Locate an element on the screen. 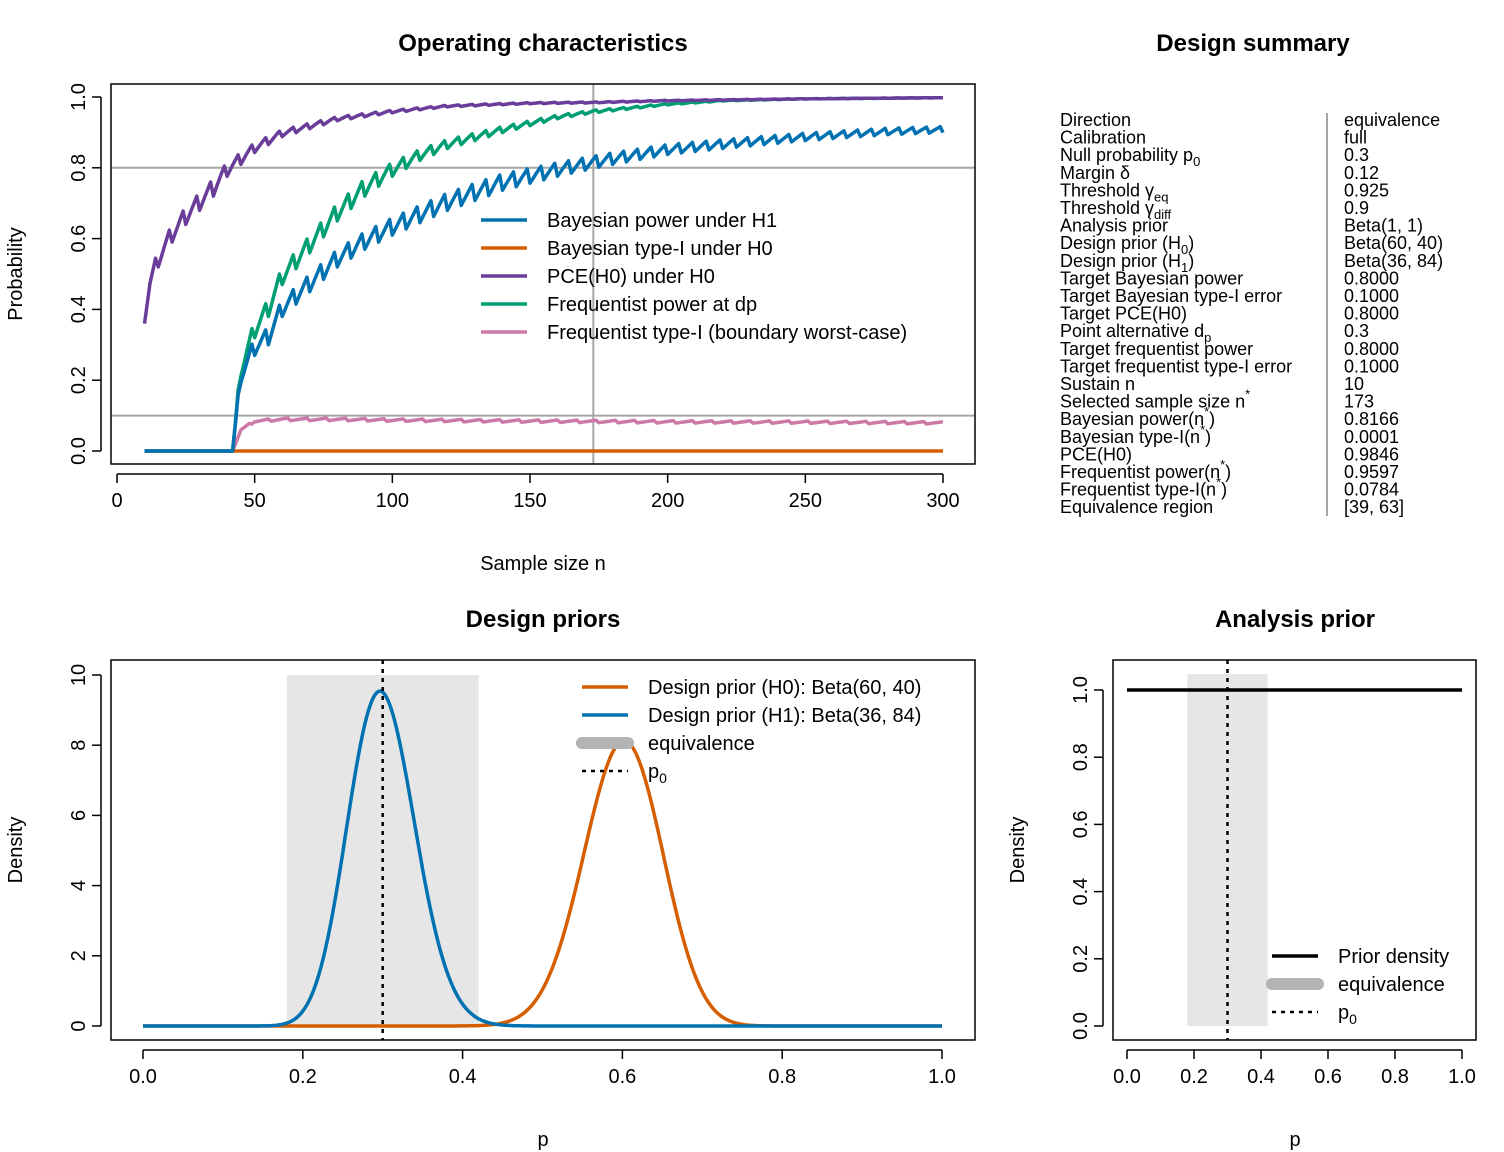 The width and height of the screenshot is (1504, 1152). legend-label: Design prior (H1): Beta(36, 84) is located at coordinates (784, 716).